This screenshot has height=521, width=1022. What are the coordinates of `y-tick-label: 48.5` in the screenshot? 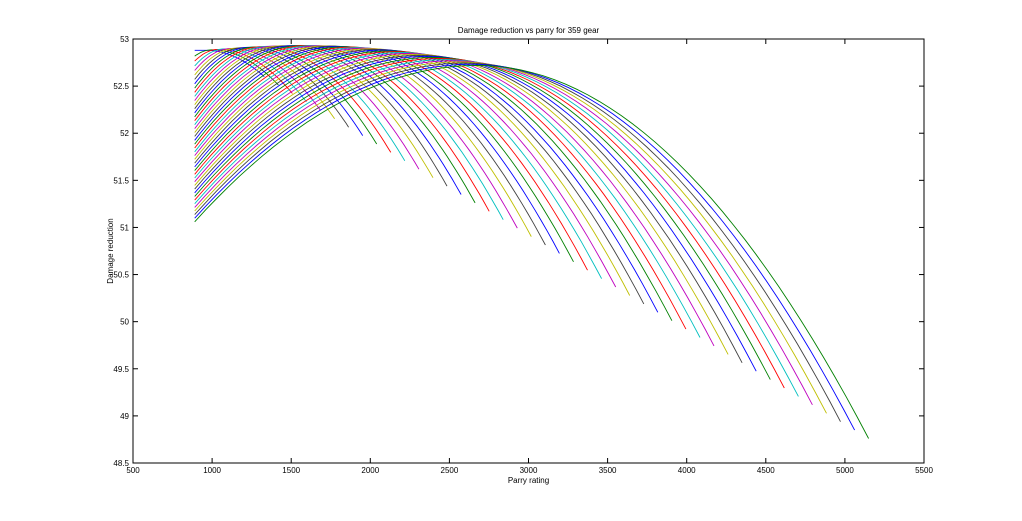 It's located at (121, 463).